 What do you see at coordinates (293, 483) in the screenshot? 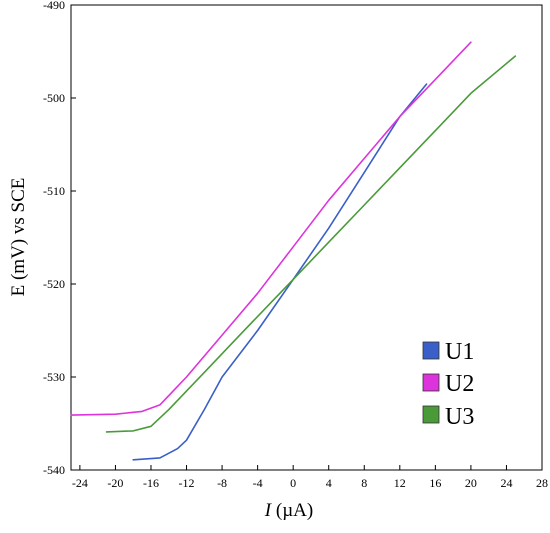
I see `x-tick-label: 0` at bounding box center [293, 483].